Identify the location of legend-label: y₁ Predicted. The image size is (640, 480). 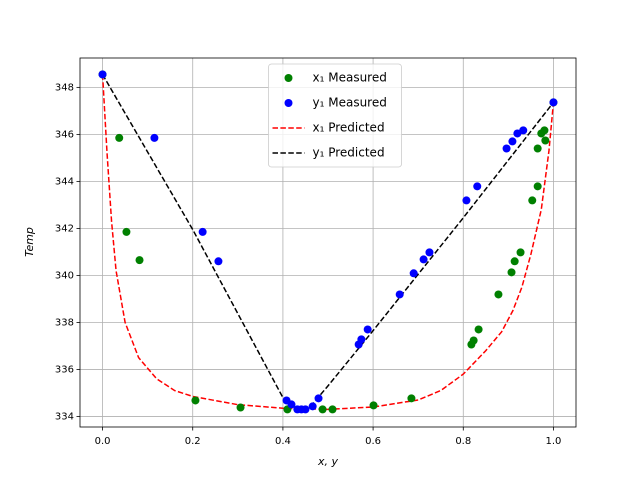
(349, 153).